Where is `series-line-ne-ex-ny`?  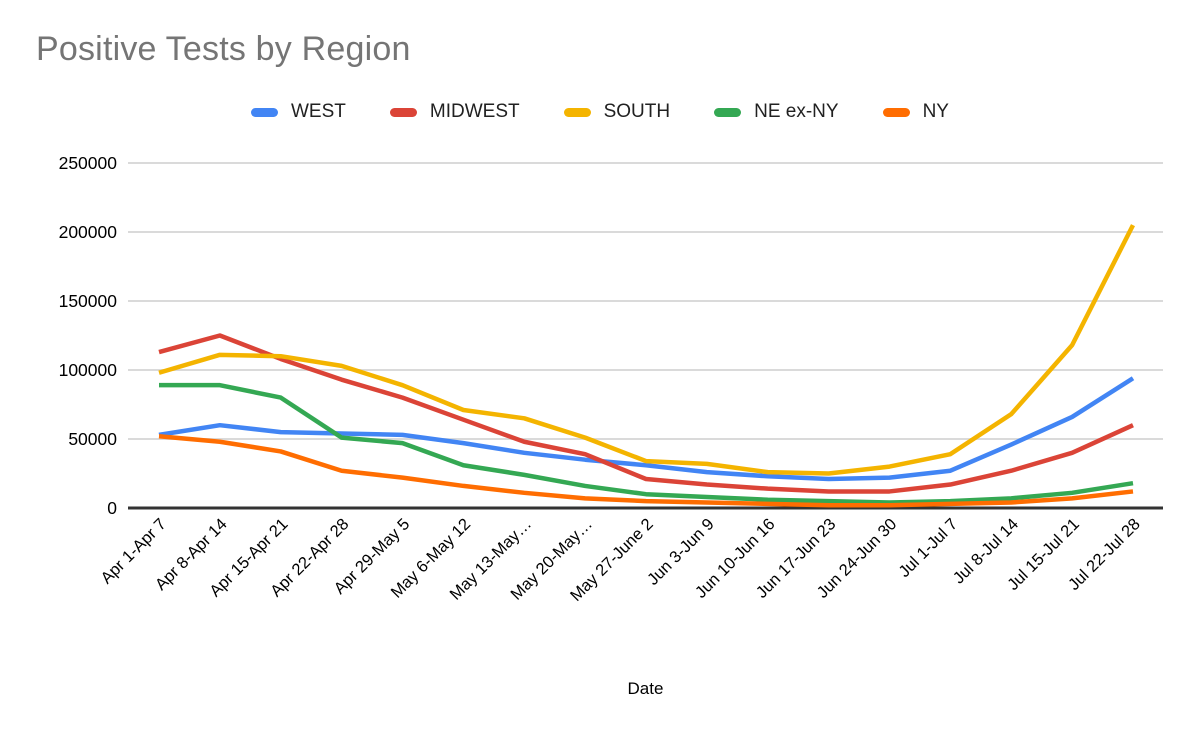
series-line-ne-ex-ny is located at coordinates (646, 443).